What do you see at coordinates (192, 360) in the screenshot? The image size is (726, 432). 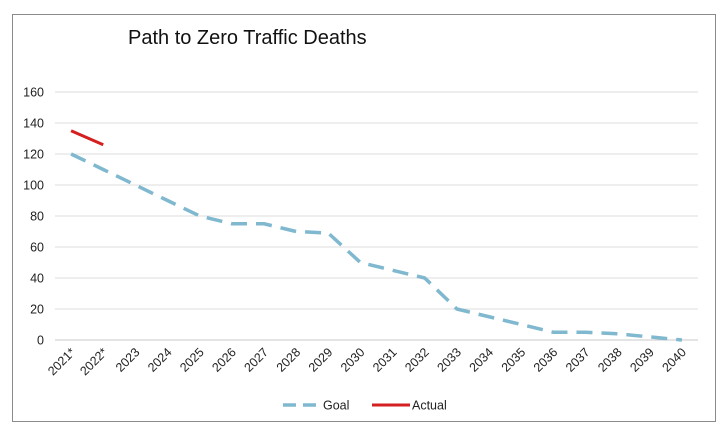 I see `x-tick-label: 2025` at bounding box center [192, 360].